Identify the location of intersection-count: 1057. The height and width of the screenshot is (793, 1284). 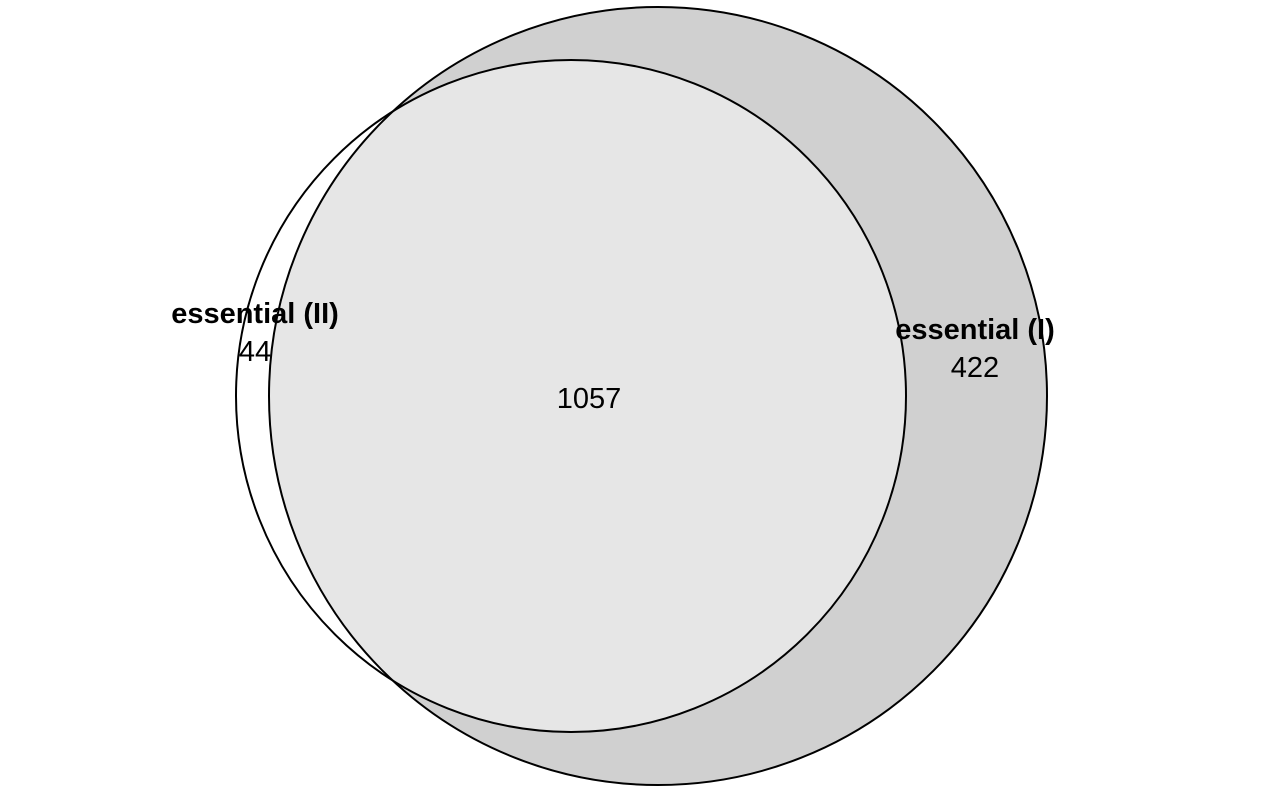
(589, 399).